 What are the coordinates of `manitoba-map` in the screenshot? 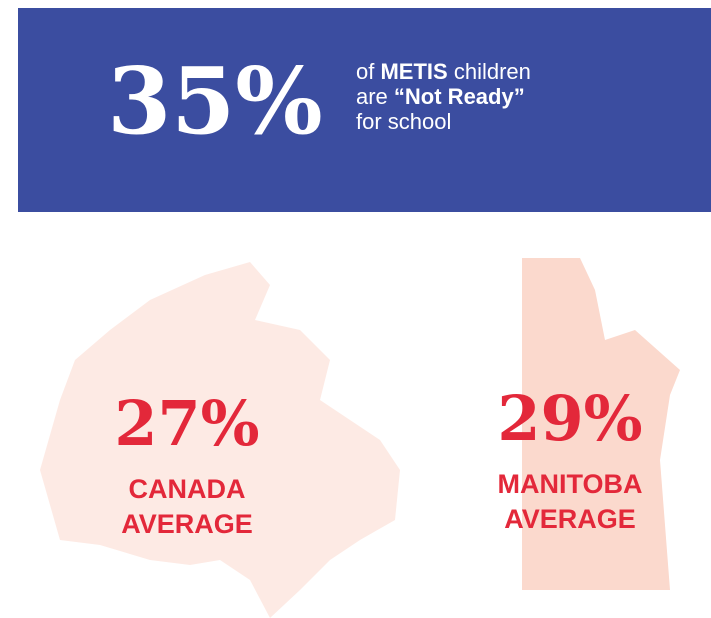 It's located at (601, 424).